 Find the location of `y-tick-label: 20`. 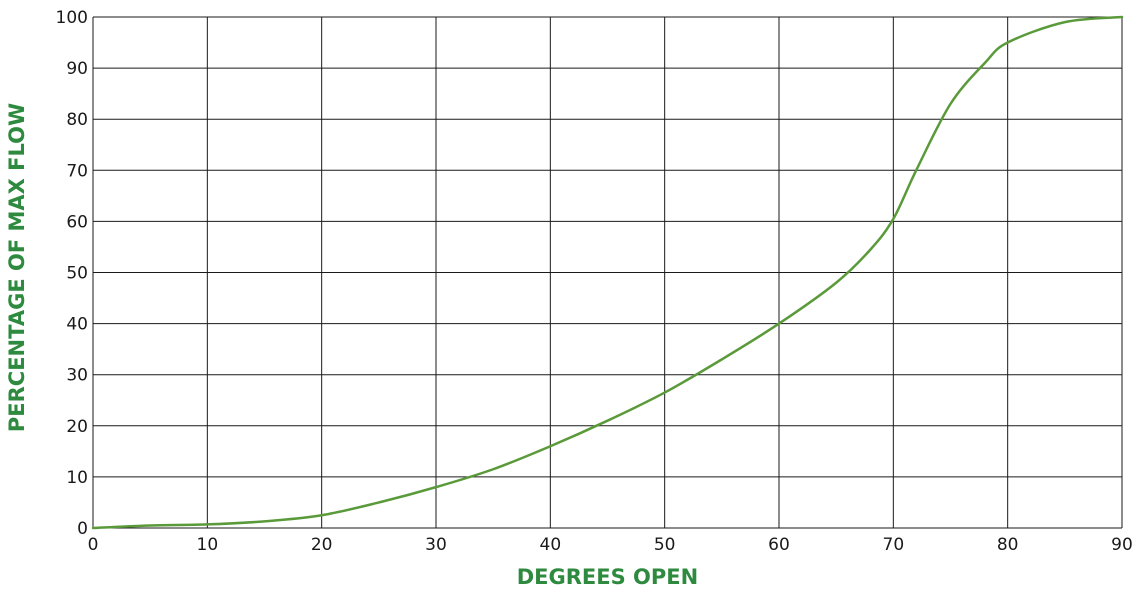

y-tick-label: 20 is located at coordinates (77, 427).